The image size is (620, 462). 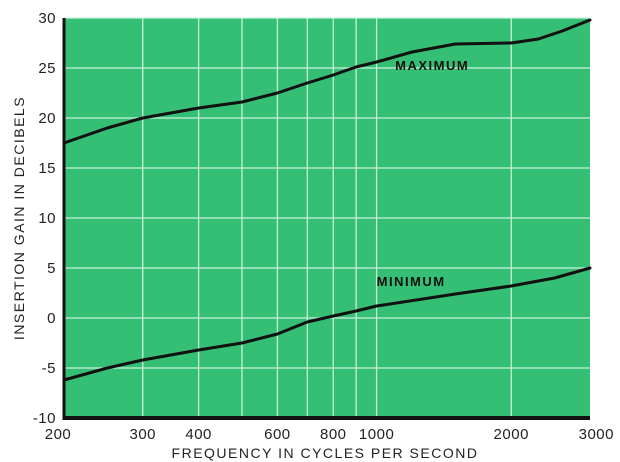 I want to click on x-tick-label: 1000, so click(x=376, y=434).